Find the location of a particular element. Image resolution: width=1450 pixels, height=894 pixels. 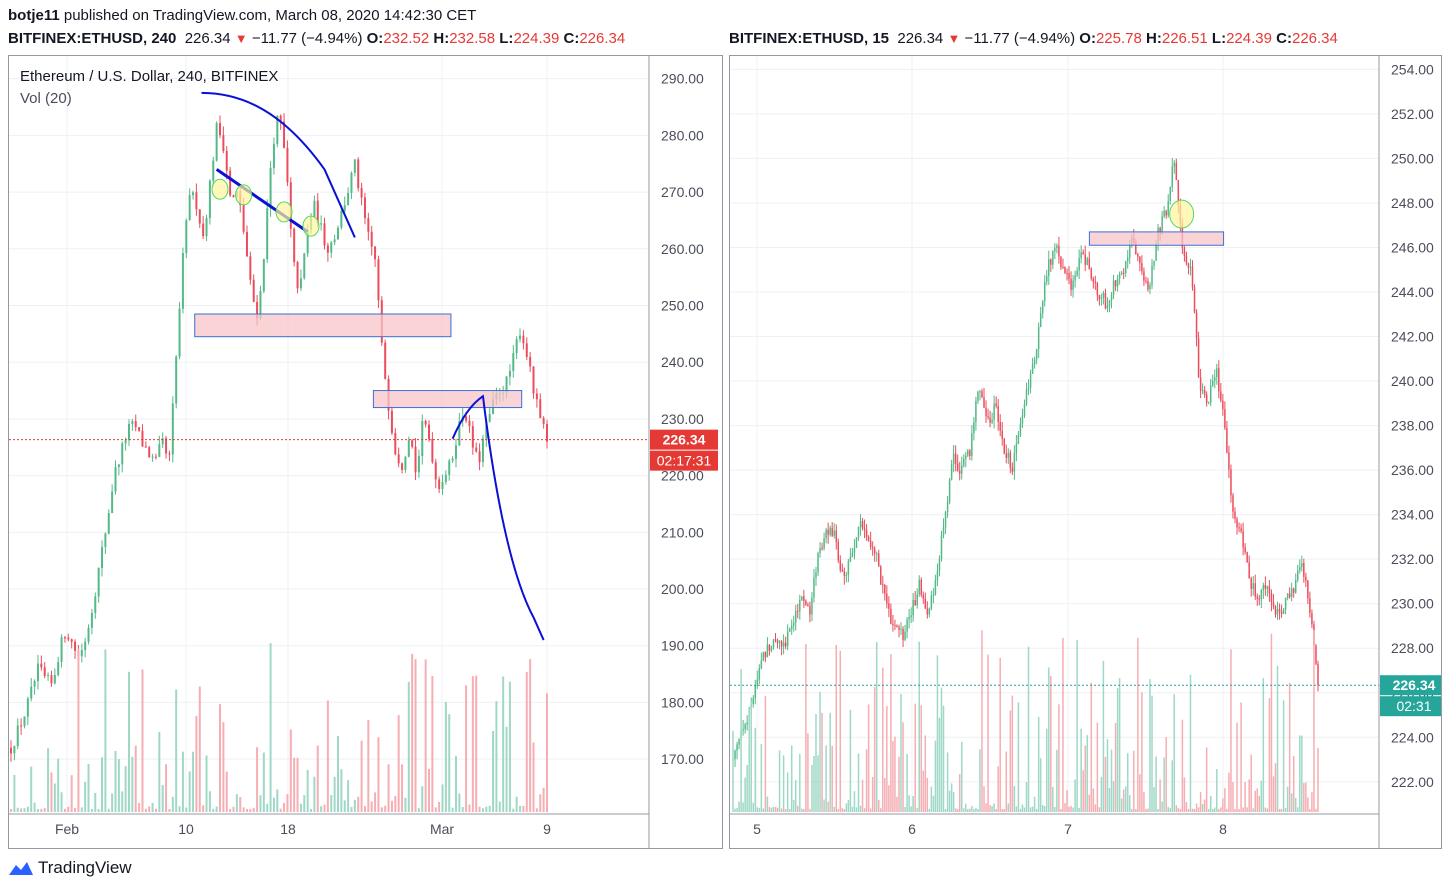

symbol-label: BITFINEX:ETHUSD, 15 is located at coordinates (809, 38).